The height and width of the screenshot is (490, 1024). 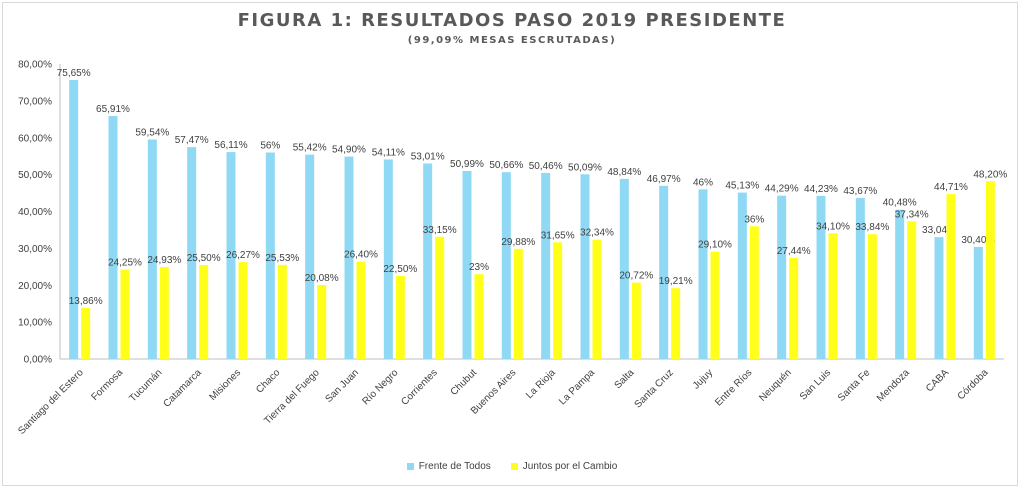 I want to click on legend-swatch-frente-de-todos, so click(x=410, y=466).